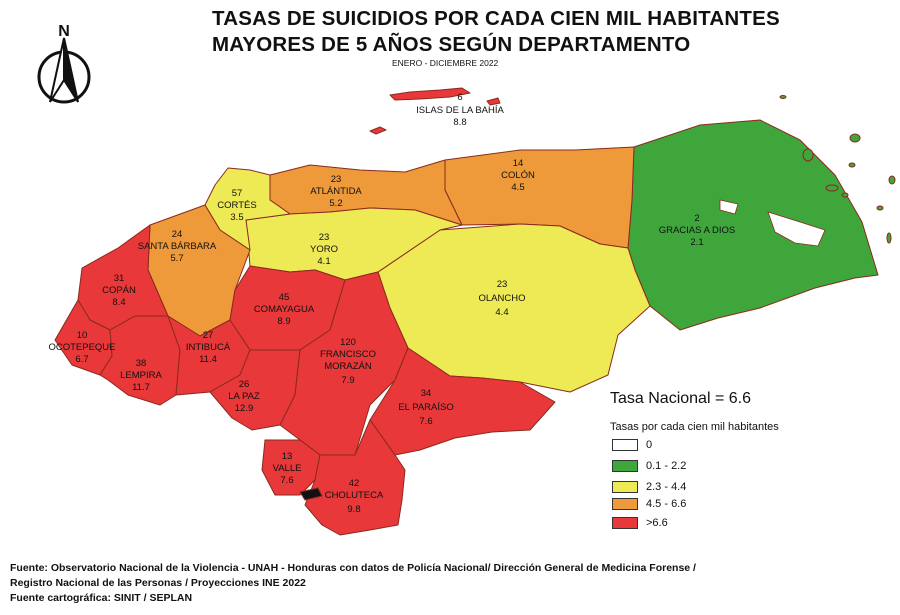 Image resolution: width=900 pixels, height=615 pixels. Describe the element at coordinates (101, 598) in the screenshot. I see `source-line-3: Fuente cartográfica: SINIT / SEPLAN` at that location.